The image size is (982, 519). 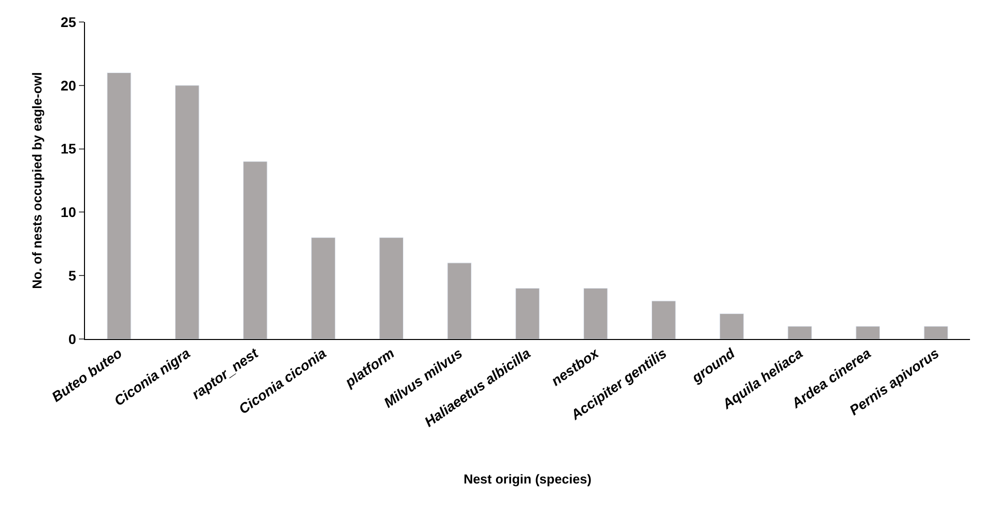 I want to click on y-tick-label: 25, so click(x=68, y=22).